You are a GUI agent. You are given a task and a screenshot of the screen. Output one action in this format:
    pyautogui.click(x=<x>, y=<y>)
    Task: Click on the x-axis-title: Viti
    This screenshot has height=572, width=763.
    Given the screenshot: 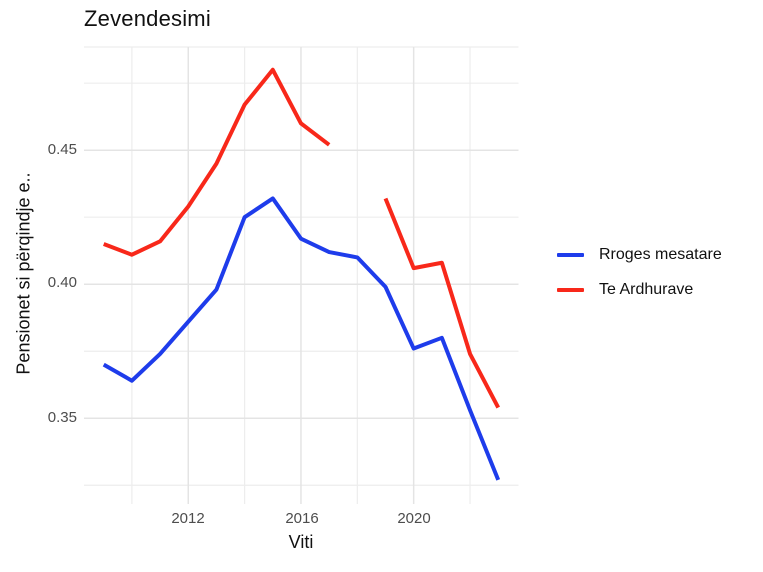 What is the action you would take?
    pyautogui.click(x=301, y=542)
    